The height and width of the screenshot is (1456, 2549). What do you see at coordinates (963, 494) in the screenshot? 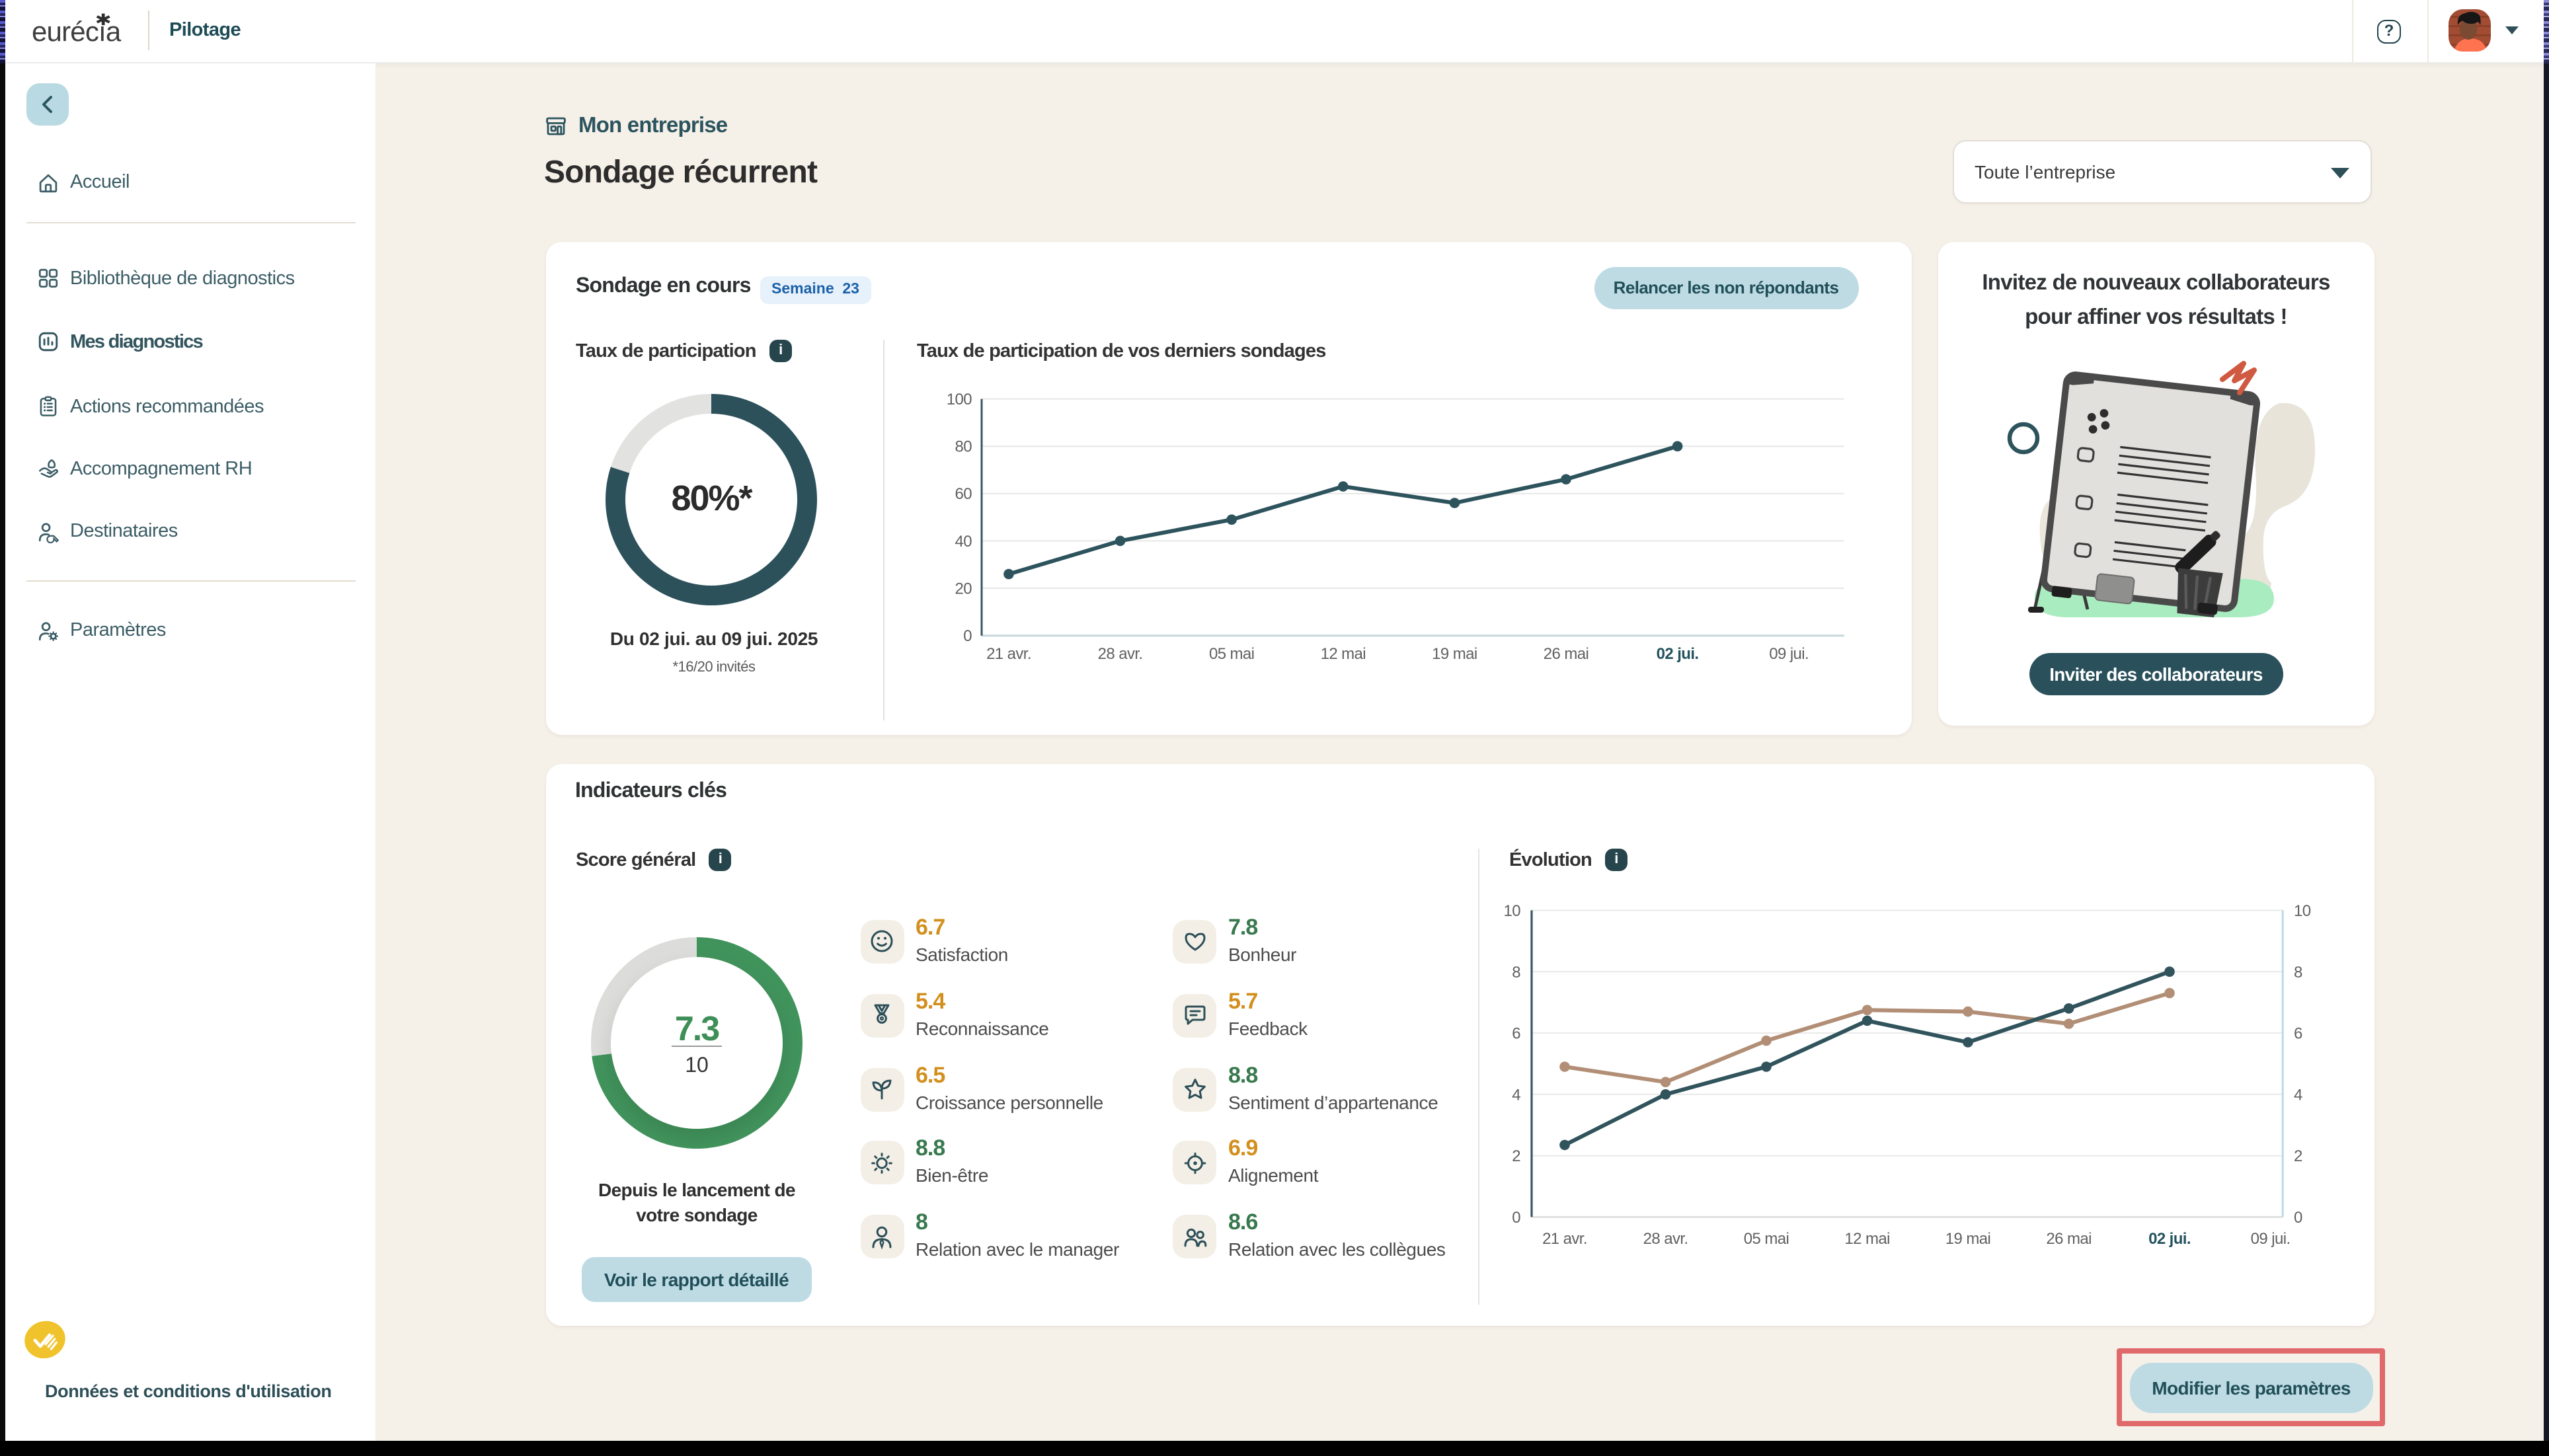
I see `svg-text: 60` at bounding box center [963, 494].